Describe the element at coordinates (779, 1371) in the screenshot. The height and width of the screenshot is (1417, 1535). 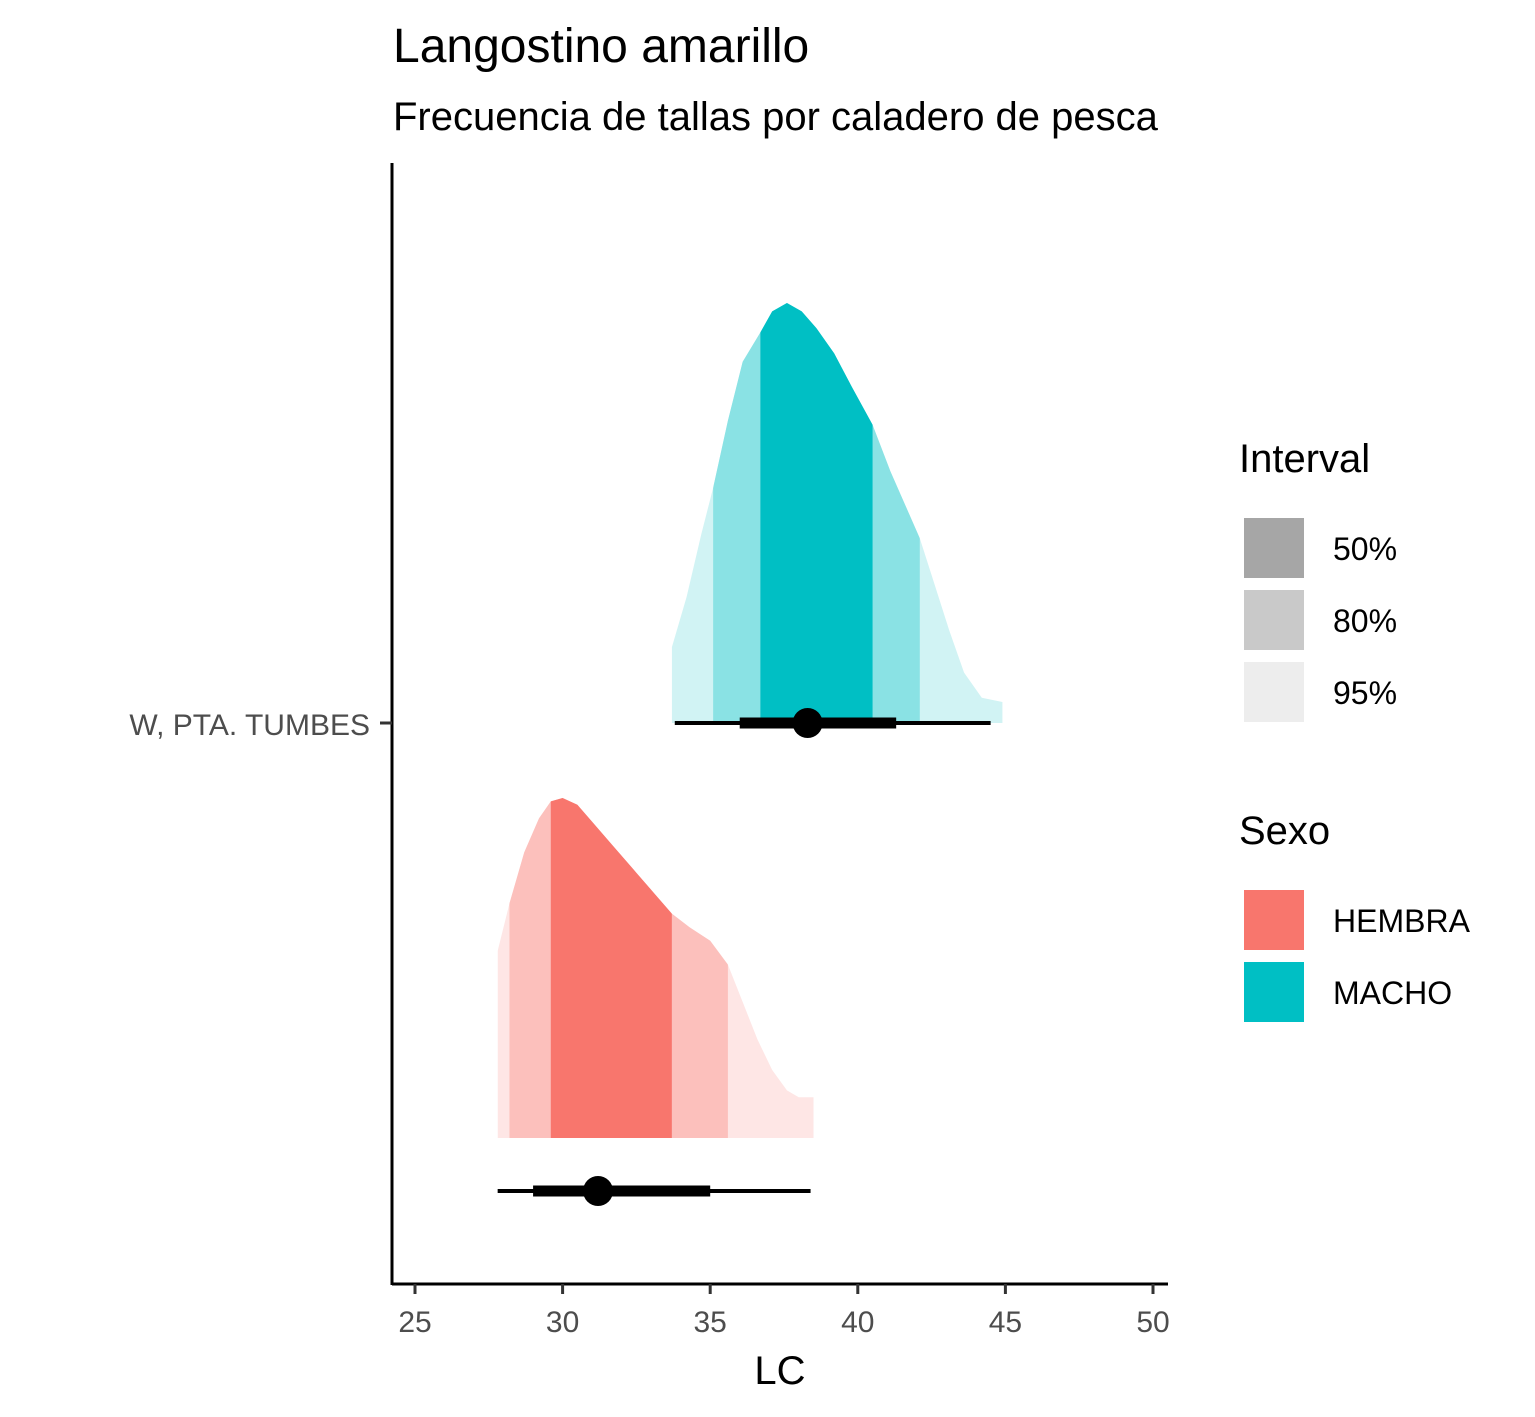
I see `x-axis-title: LC` at that location.